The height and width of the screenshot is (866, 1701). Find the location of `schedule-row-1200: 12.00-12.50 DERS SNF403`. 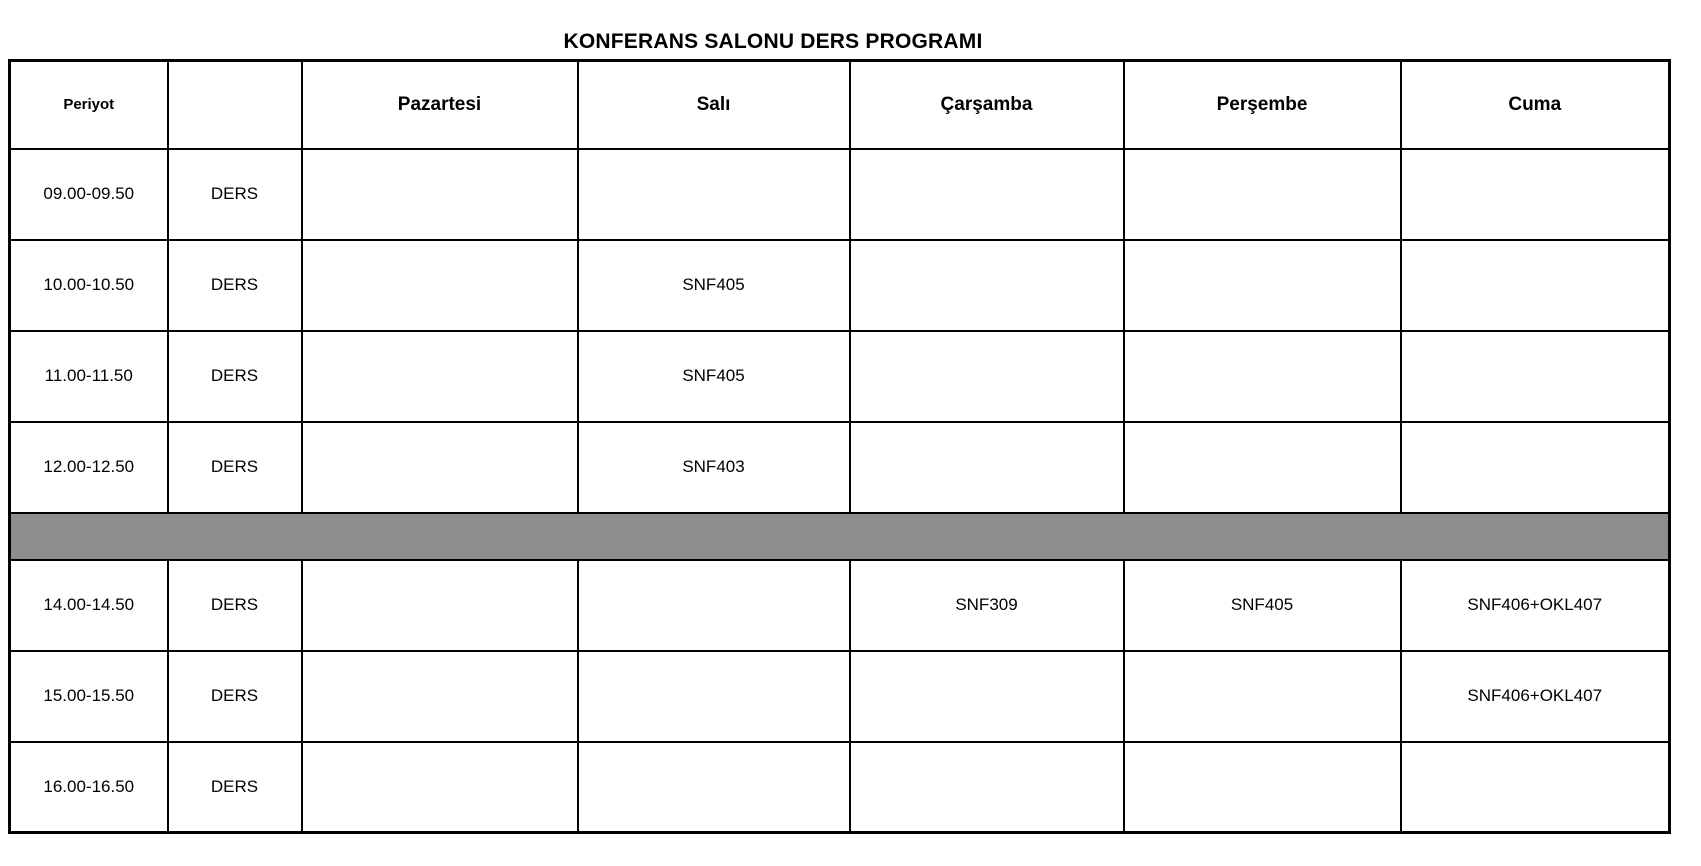

schedule-row-1200: 12.00-12.50 DERS SNF403 is located at coordinates (839, 467).